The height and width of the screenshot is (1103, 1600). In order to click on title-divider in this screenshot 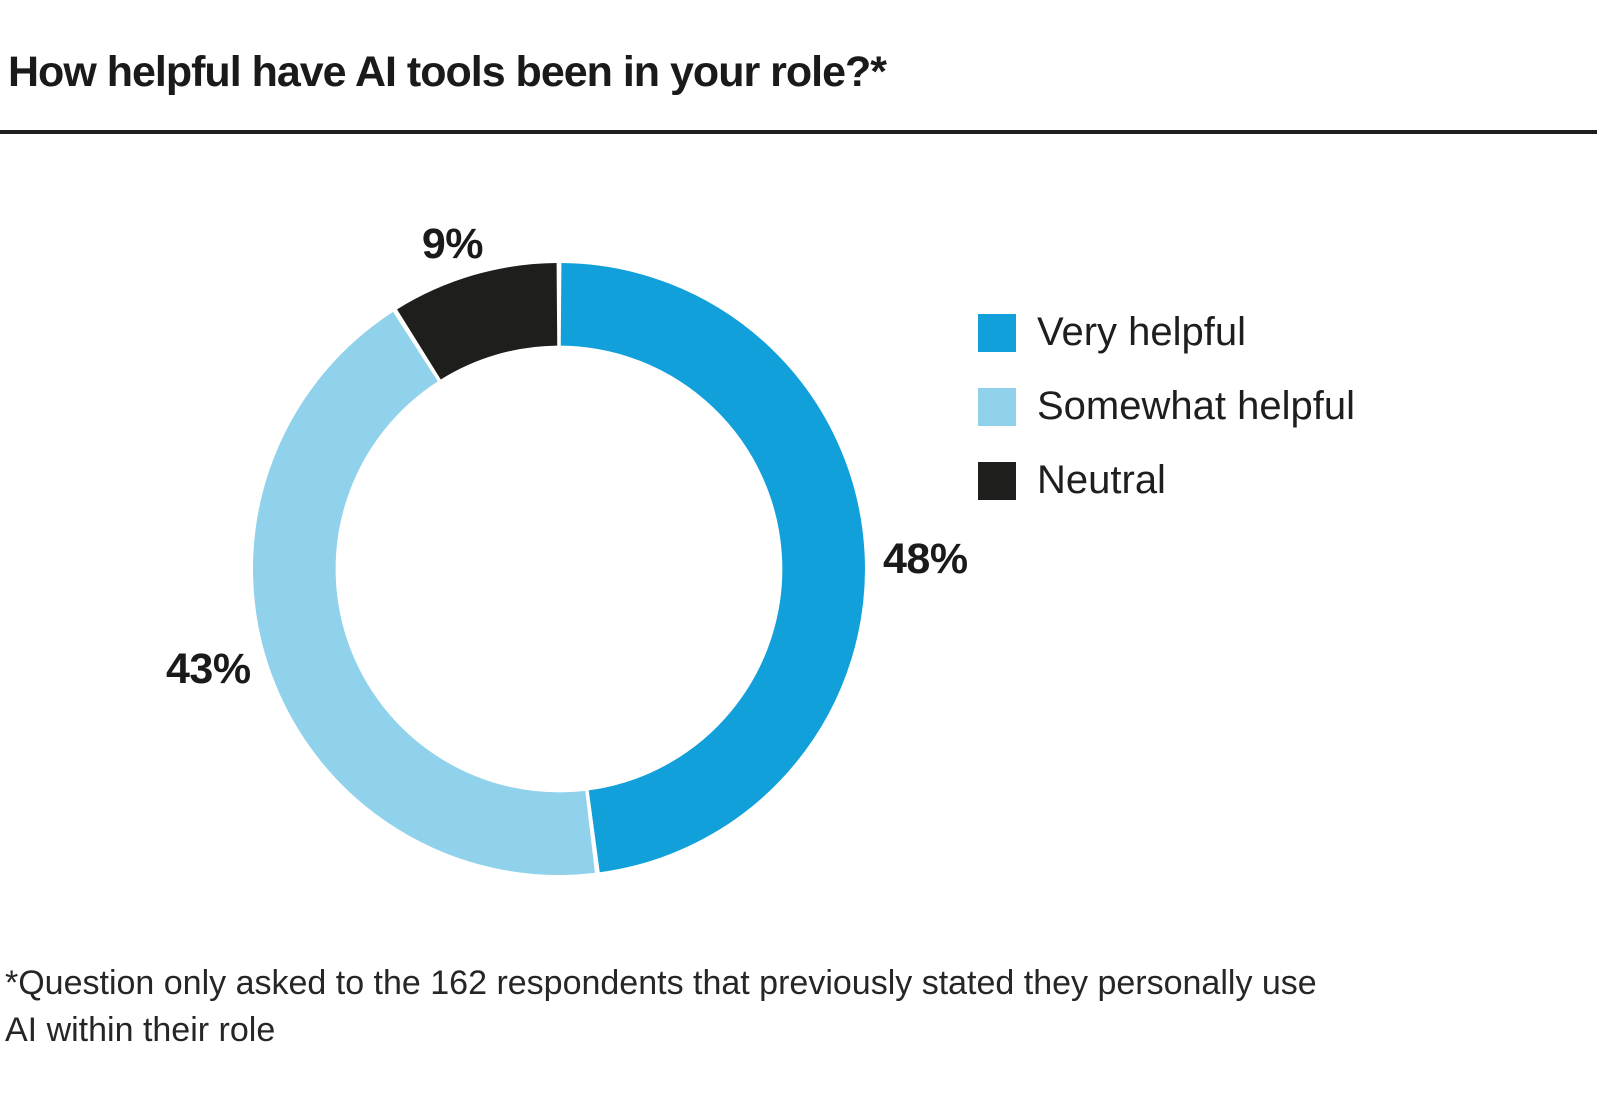, I will do `click(798, 132)`.